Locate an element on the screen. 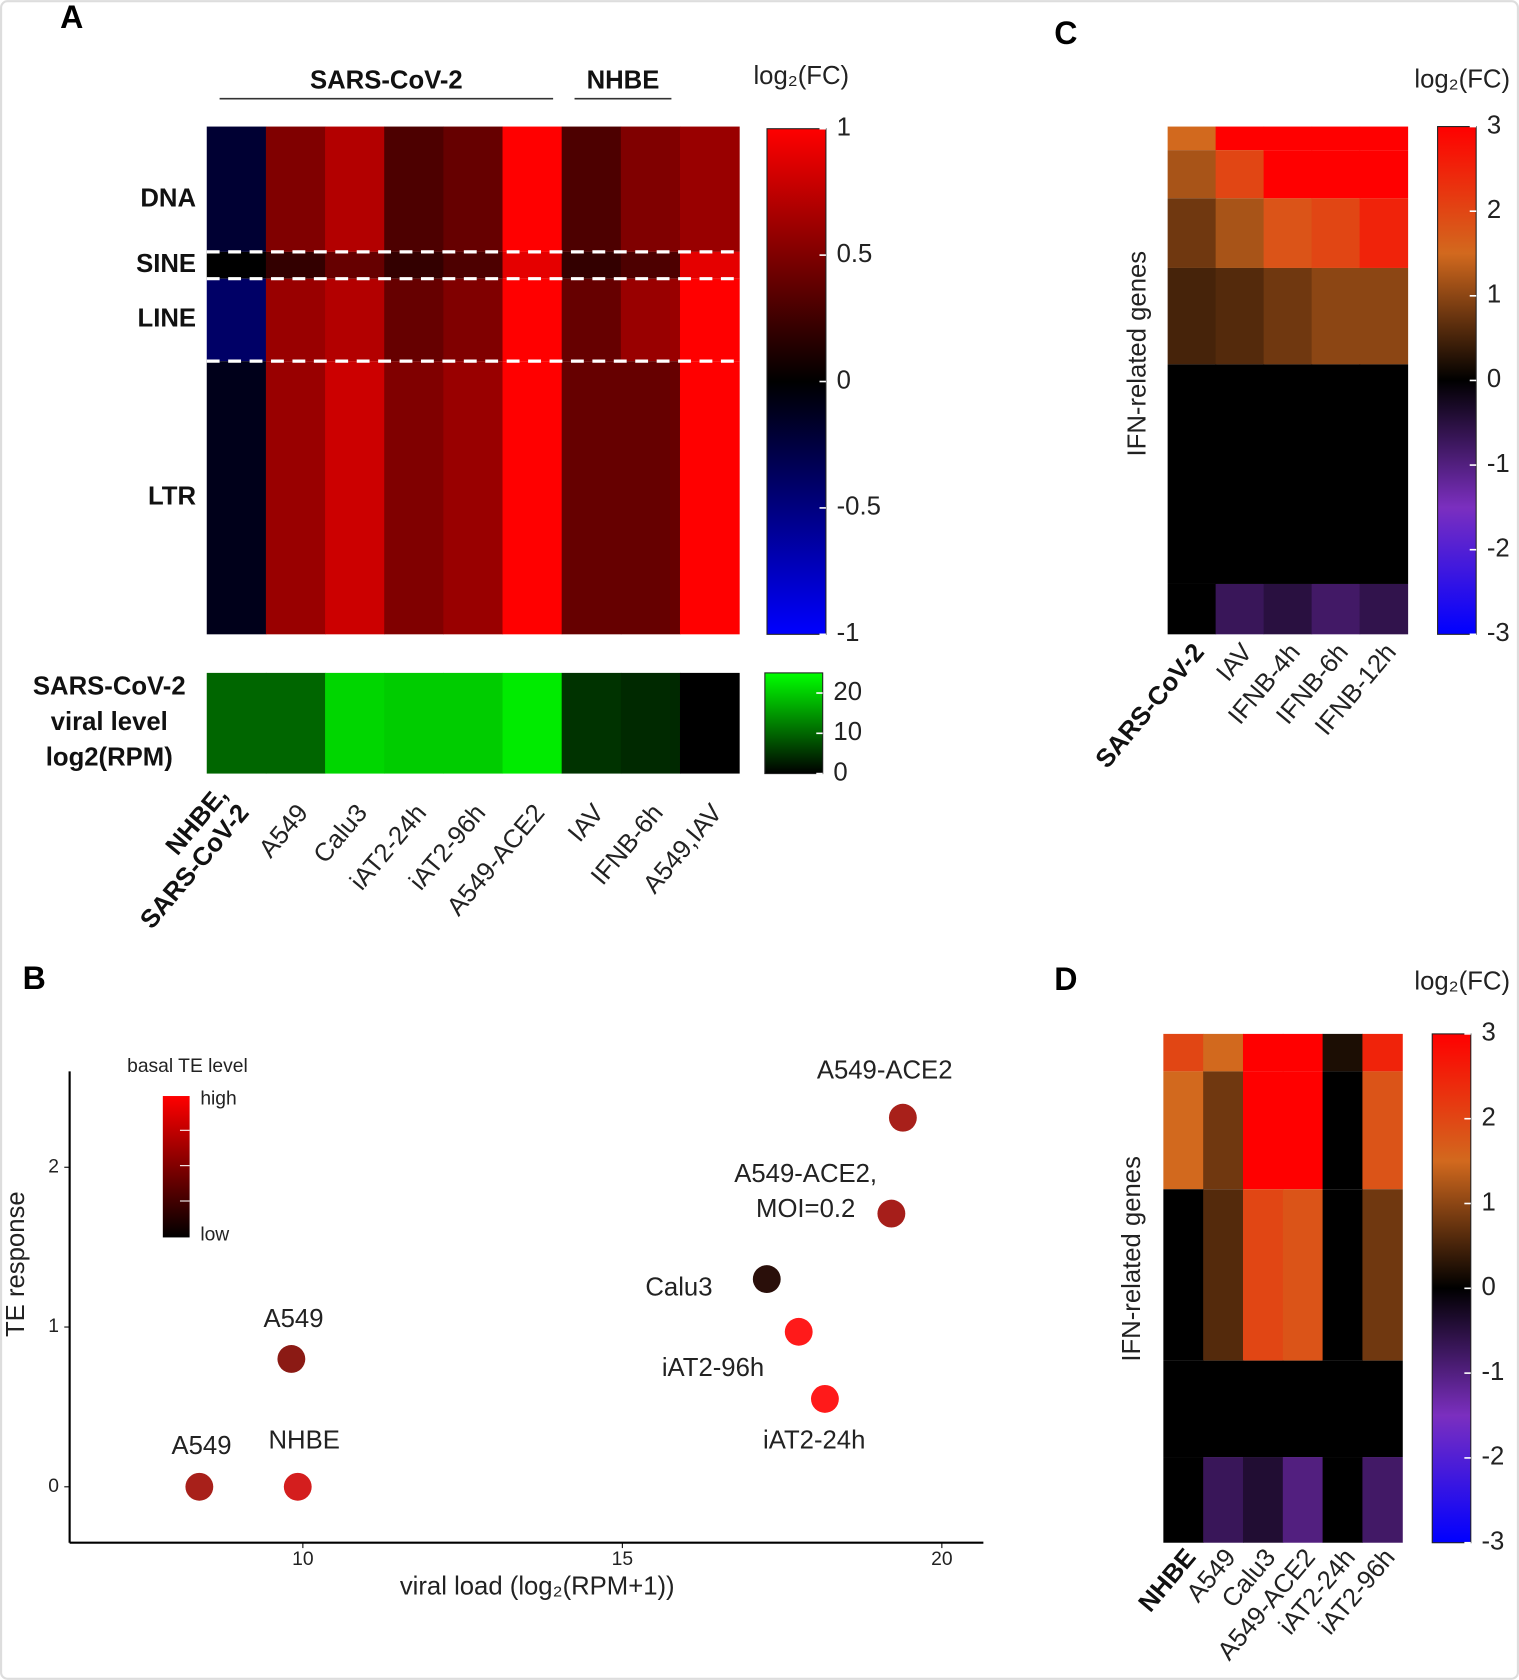 The image size is (1519, 1680). point-label: MOI=0.2 is located at coordinates (805, 1209).